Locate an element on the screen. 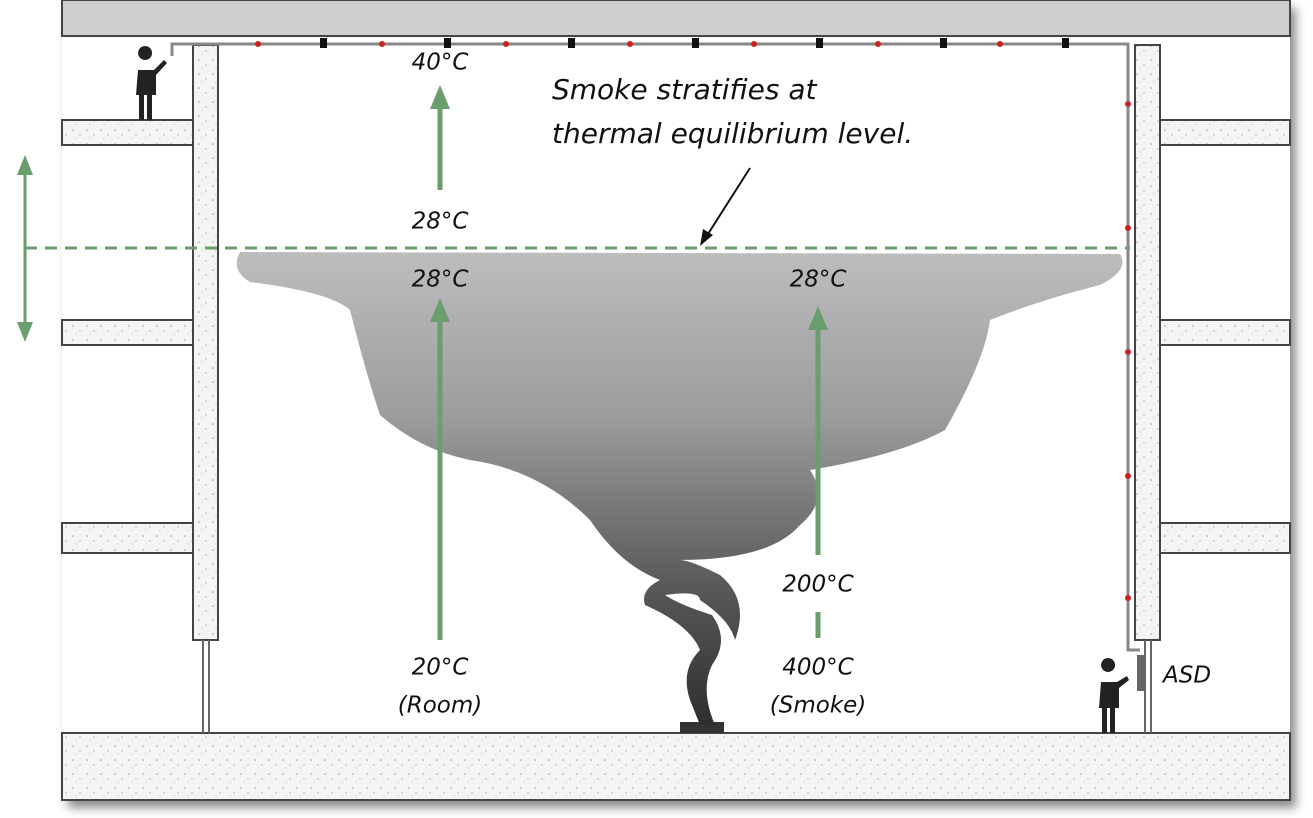 Image resolution: width=1313 pixels, height=818 pixels. temperature-label: 200°C is located at coordinates (817, 585).